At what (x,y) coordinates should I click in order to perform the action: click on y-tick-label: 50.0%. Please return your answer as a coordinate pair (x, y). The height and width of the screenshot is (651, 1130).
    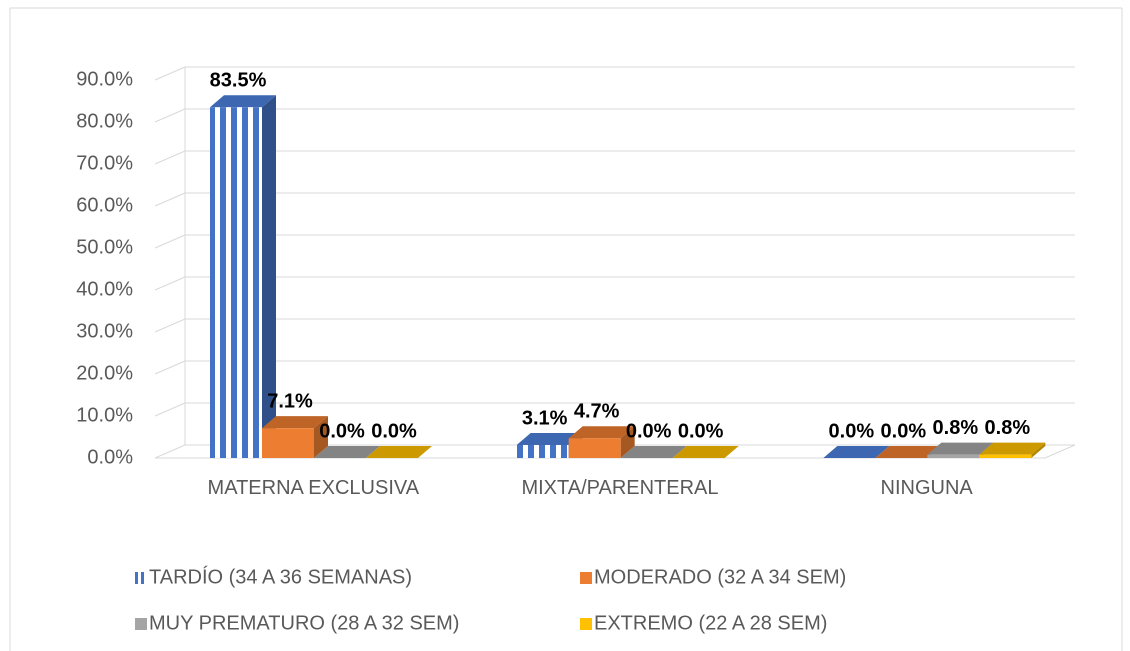
    Looking at the image, I should click on (104, 247).